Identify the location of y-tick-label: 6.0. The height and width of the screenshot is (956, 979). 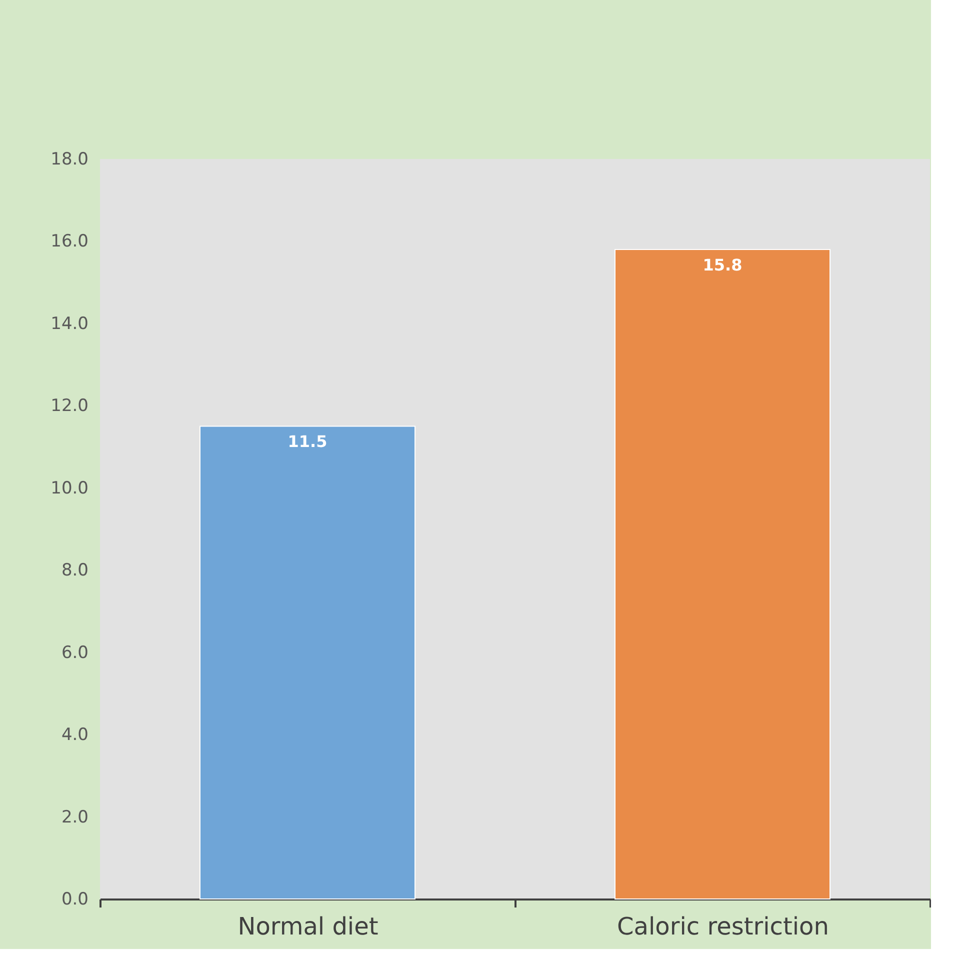
(74, 652).